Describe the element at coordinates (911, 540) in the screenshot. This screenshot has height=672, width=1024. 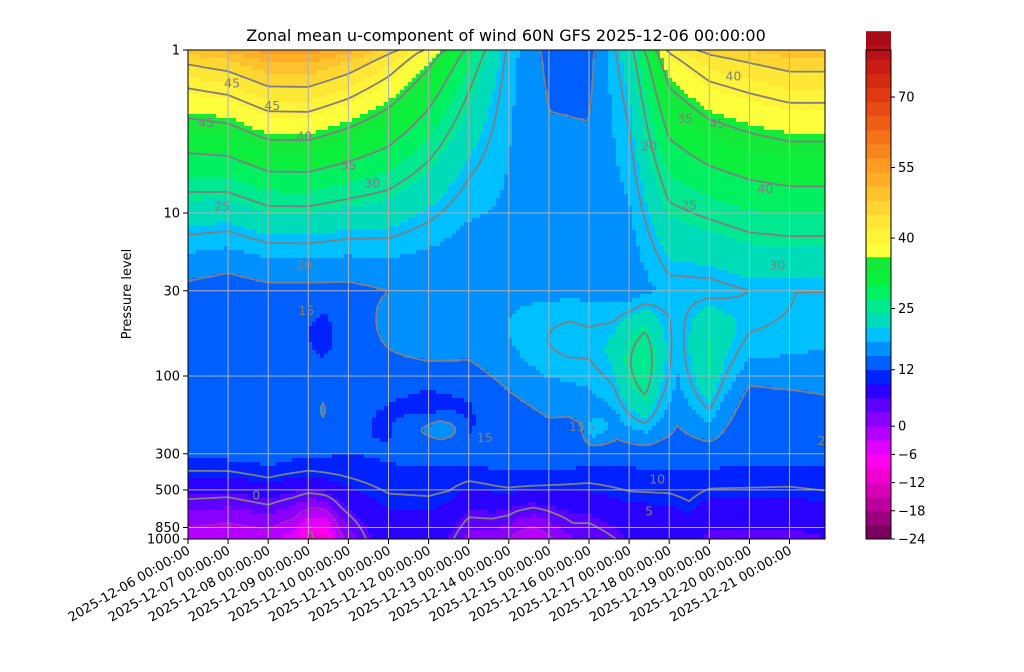
I see `colorbar-tick-label: −24` at that location.